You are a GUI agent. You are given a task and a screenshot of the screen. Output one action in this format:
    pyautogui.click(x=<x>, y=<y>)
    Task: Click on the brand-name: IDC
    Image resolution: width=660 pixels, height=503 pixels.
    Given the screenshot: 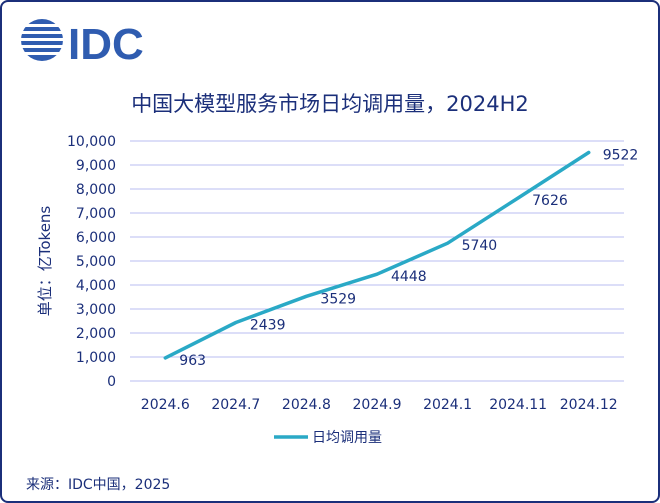 What is the action you would take?
    pyautogui.click(x=106, y=44)
    